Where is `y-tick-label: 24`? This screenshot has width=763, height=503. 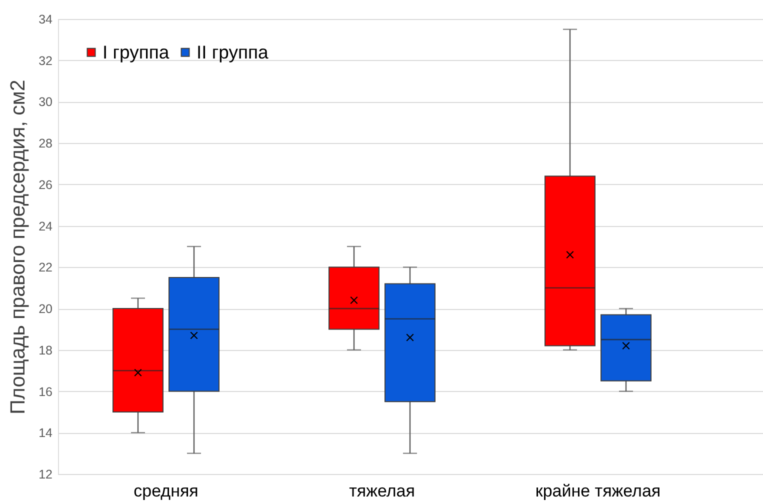
y-tick-label: 24 is located at coordinates (45, 226).